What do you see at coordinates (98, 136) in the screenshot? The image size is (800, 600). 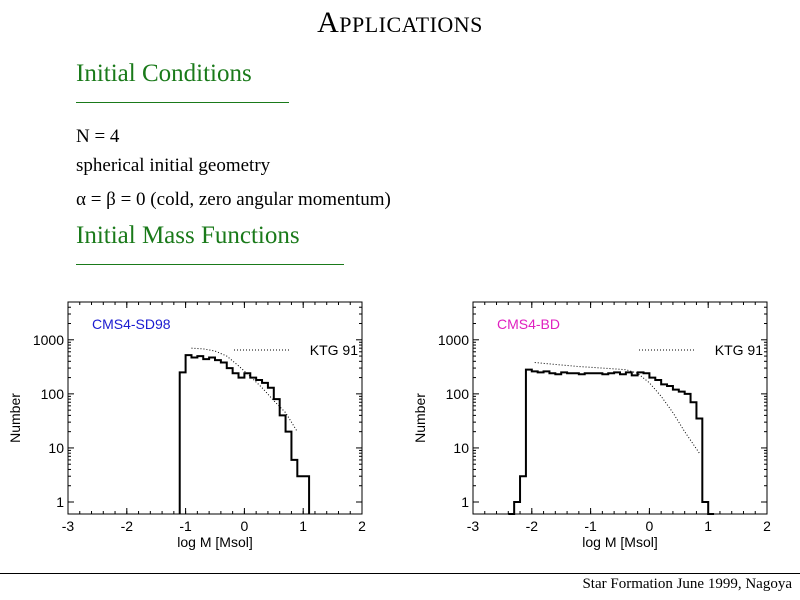 I see `condition-n: N = 4` at bounding box center [98, 136].